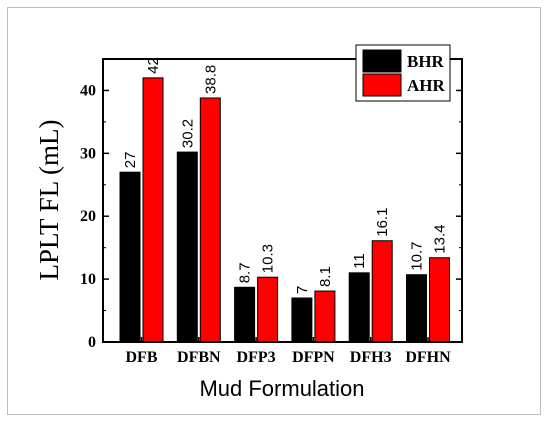 This screenshot has height=424, width=550. What do you see at coordinates (88, 153) in the screenshot?
I see `y-tick-label: 30` at bounding box center [88, 153].